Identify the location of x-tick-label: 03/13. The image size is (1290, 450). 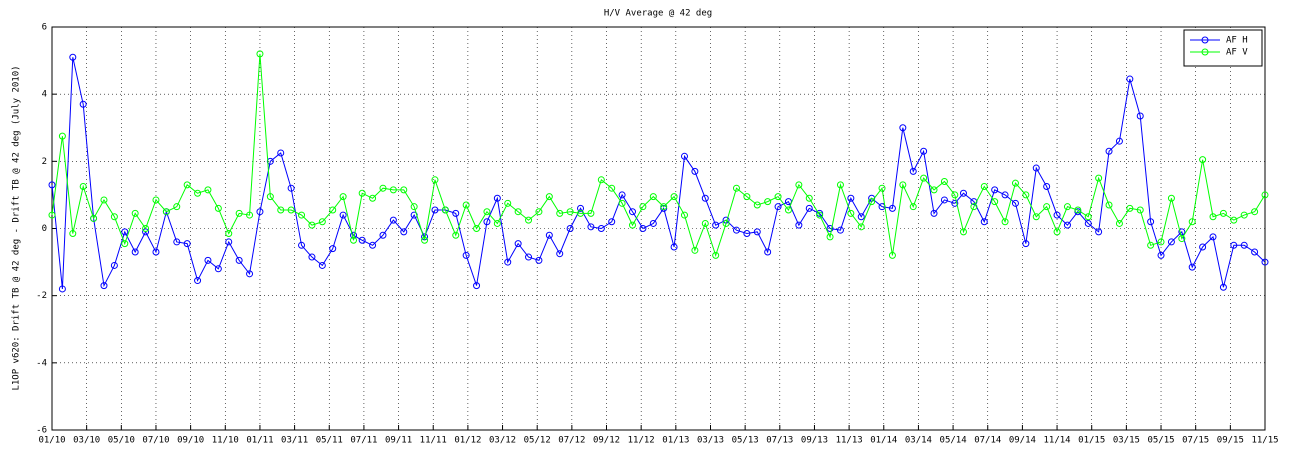
(710, 441).